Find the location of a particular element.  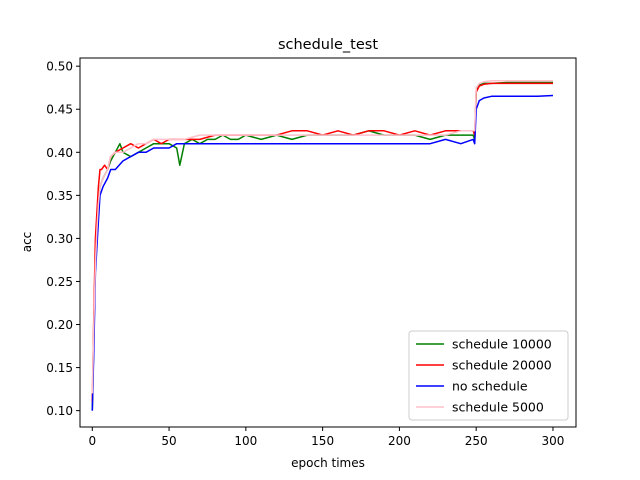

y-tick-label: 0.40 is located at coordinates (59, 153).